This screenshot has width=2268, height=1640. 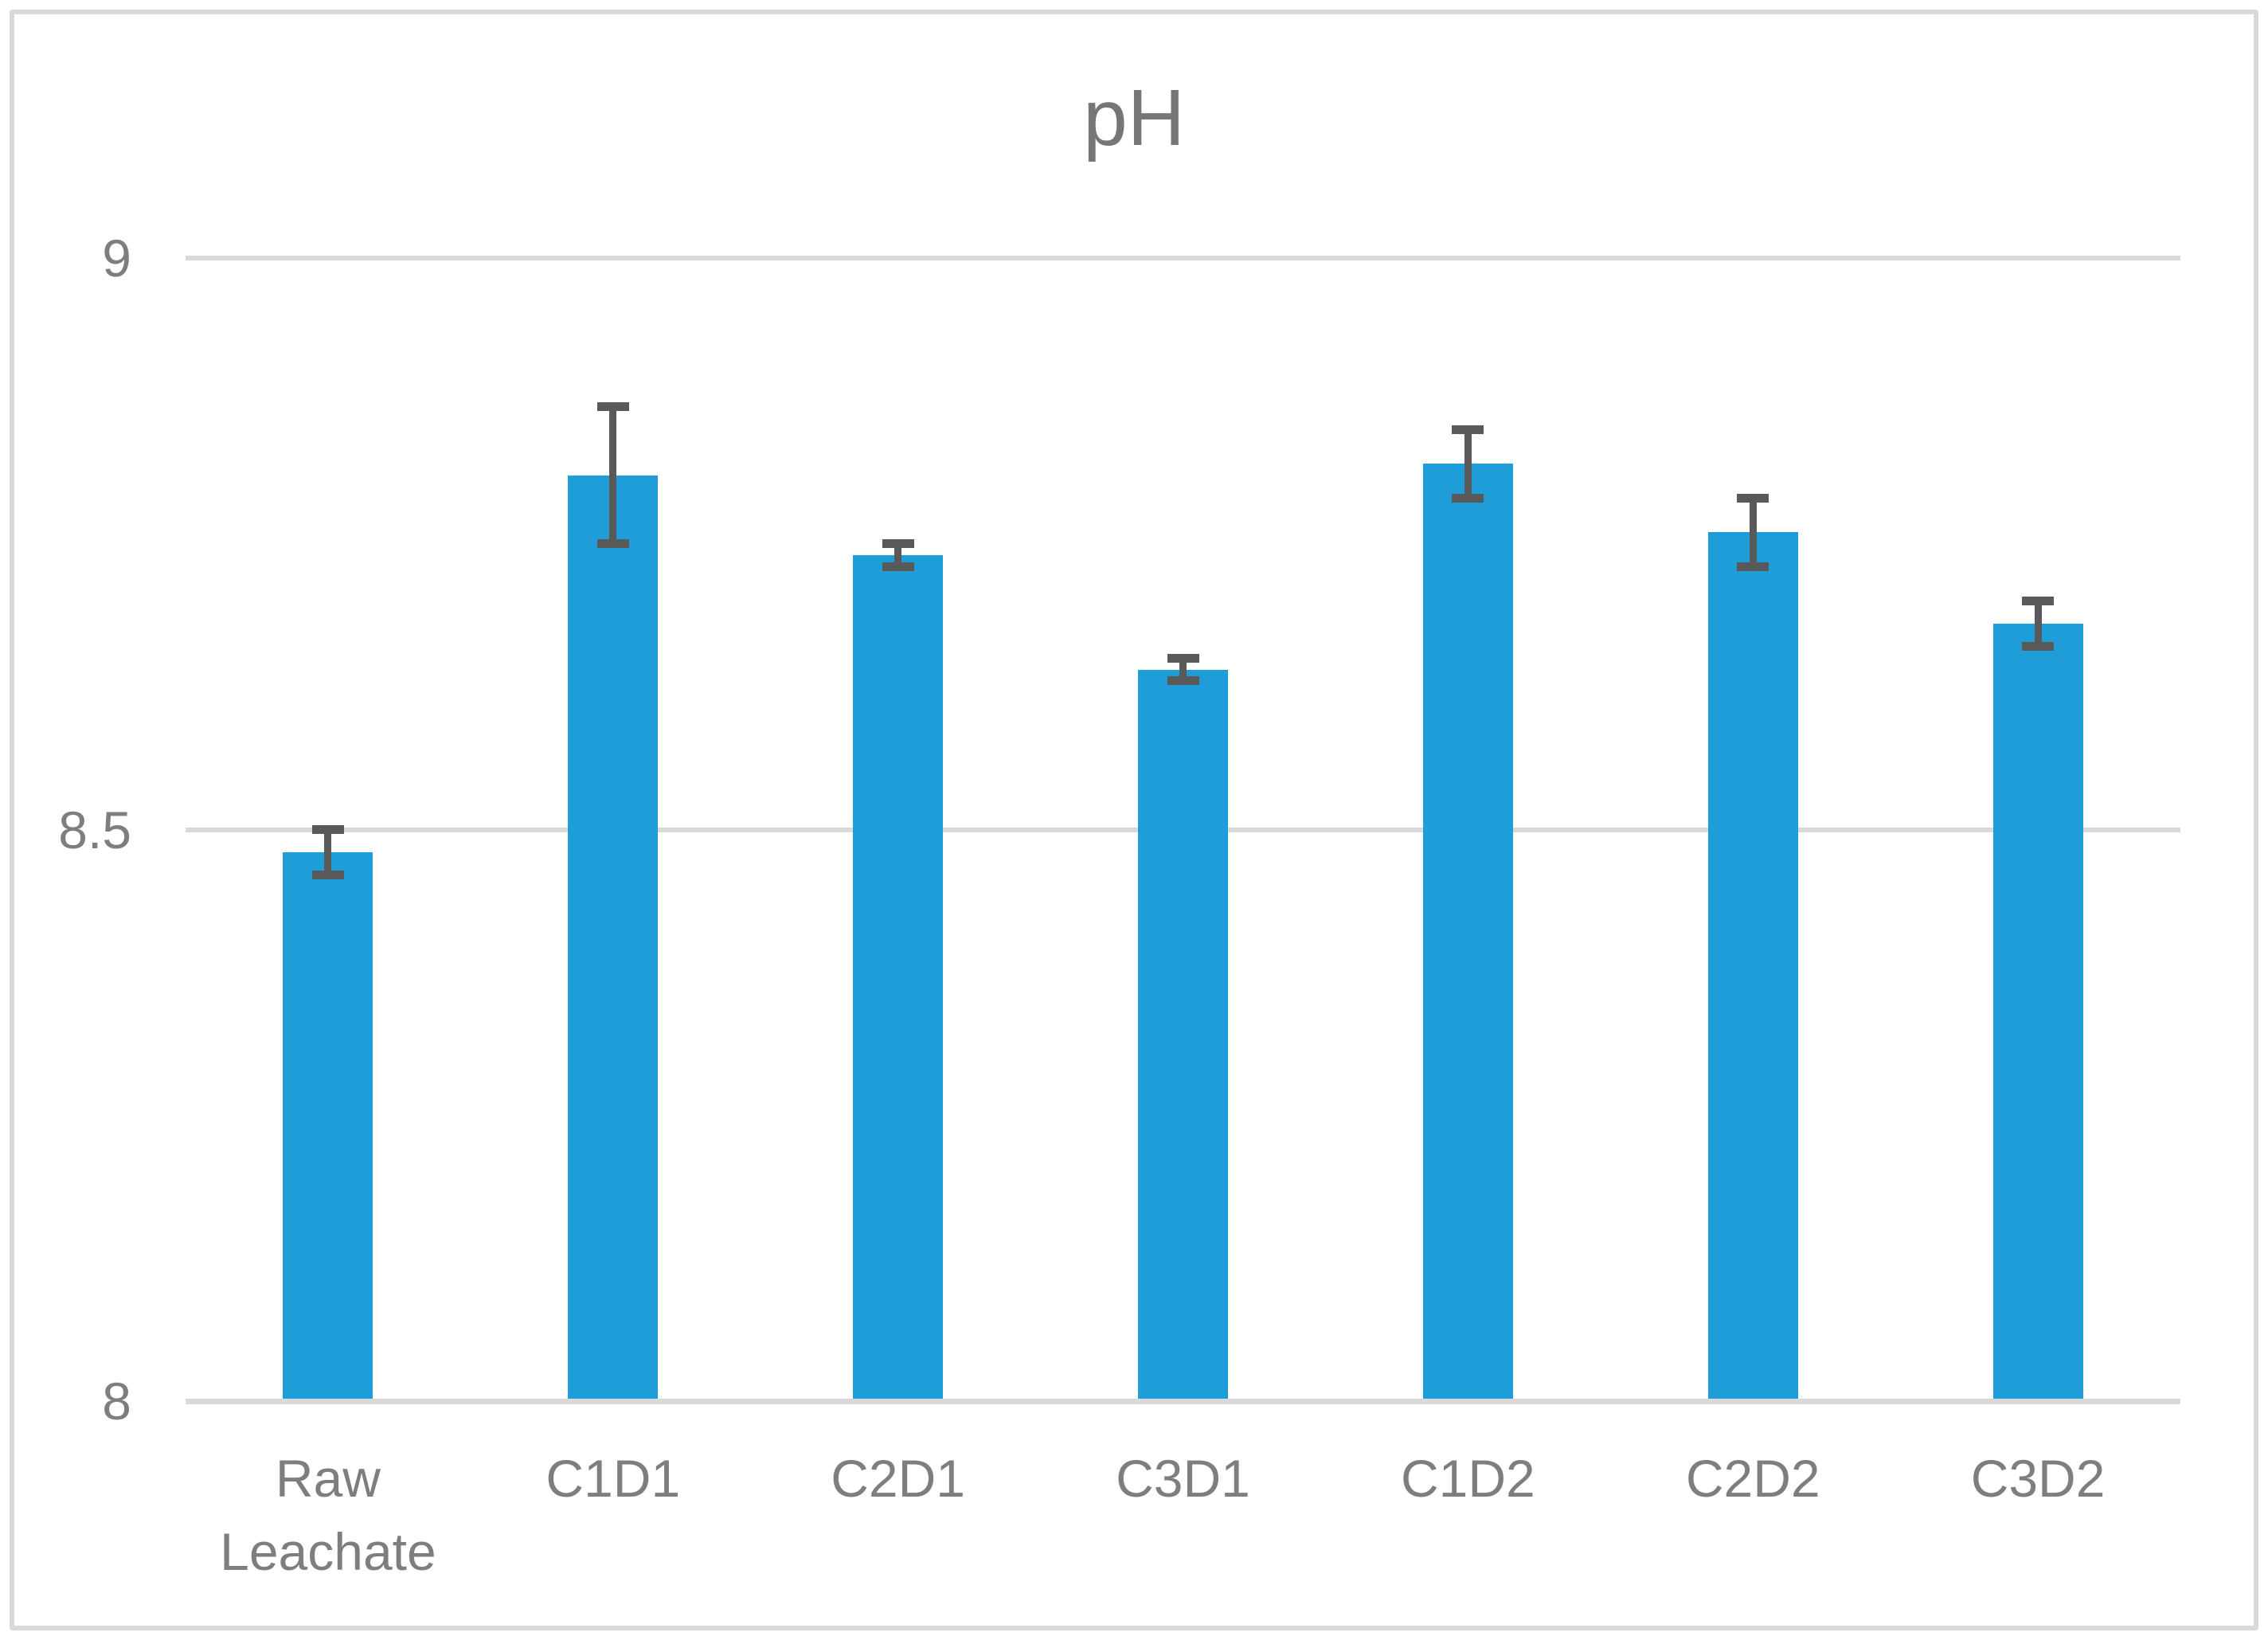 I want to click on gridline, so click(x=1183, y=258).